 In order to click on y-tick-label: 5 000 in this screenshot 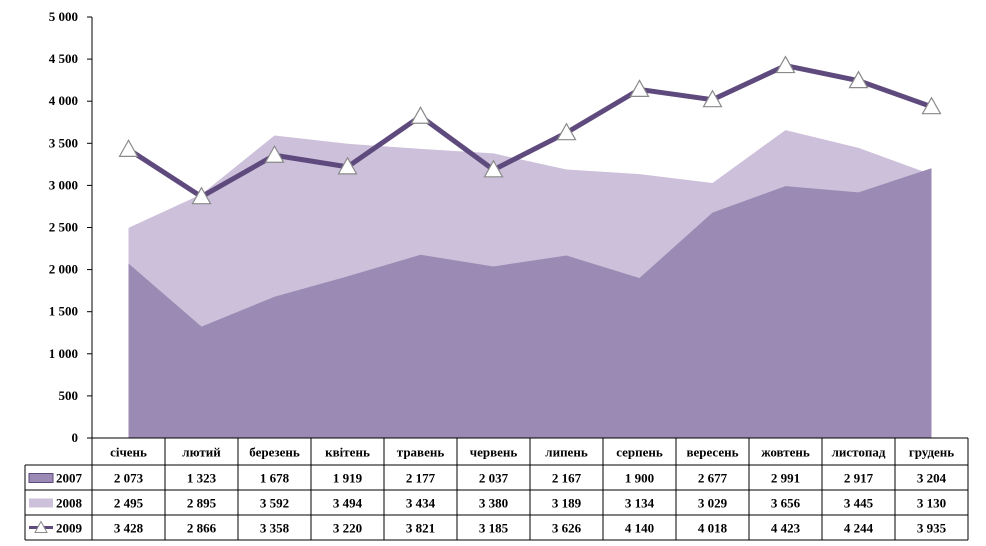, I will do `click(63, 16)`.